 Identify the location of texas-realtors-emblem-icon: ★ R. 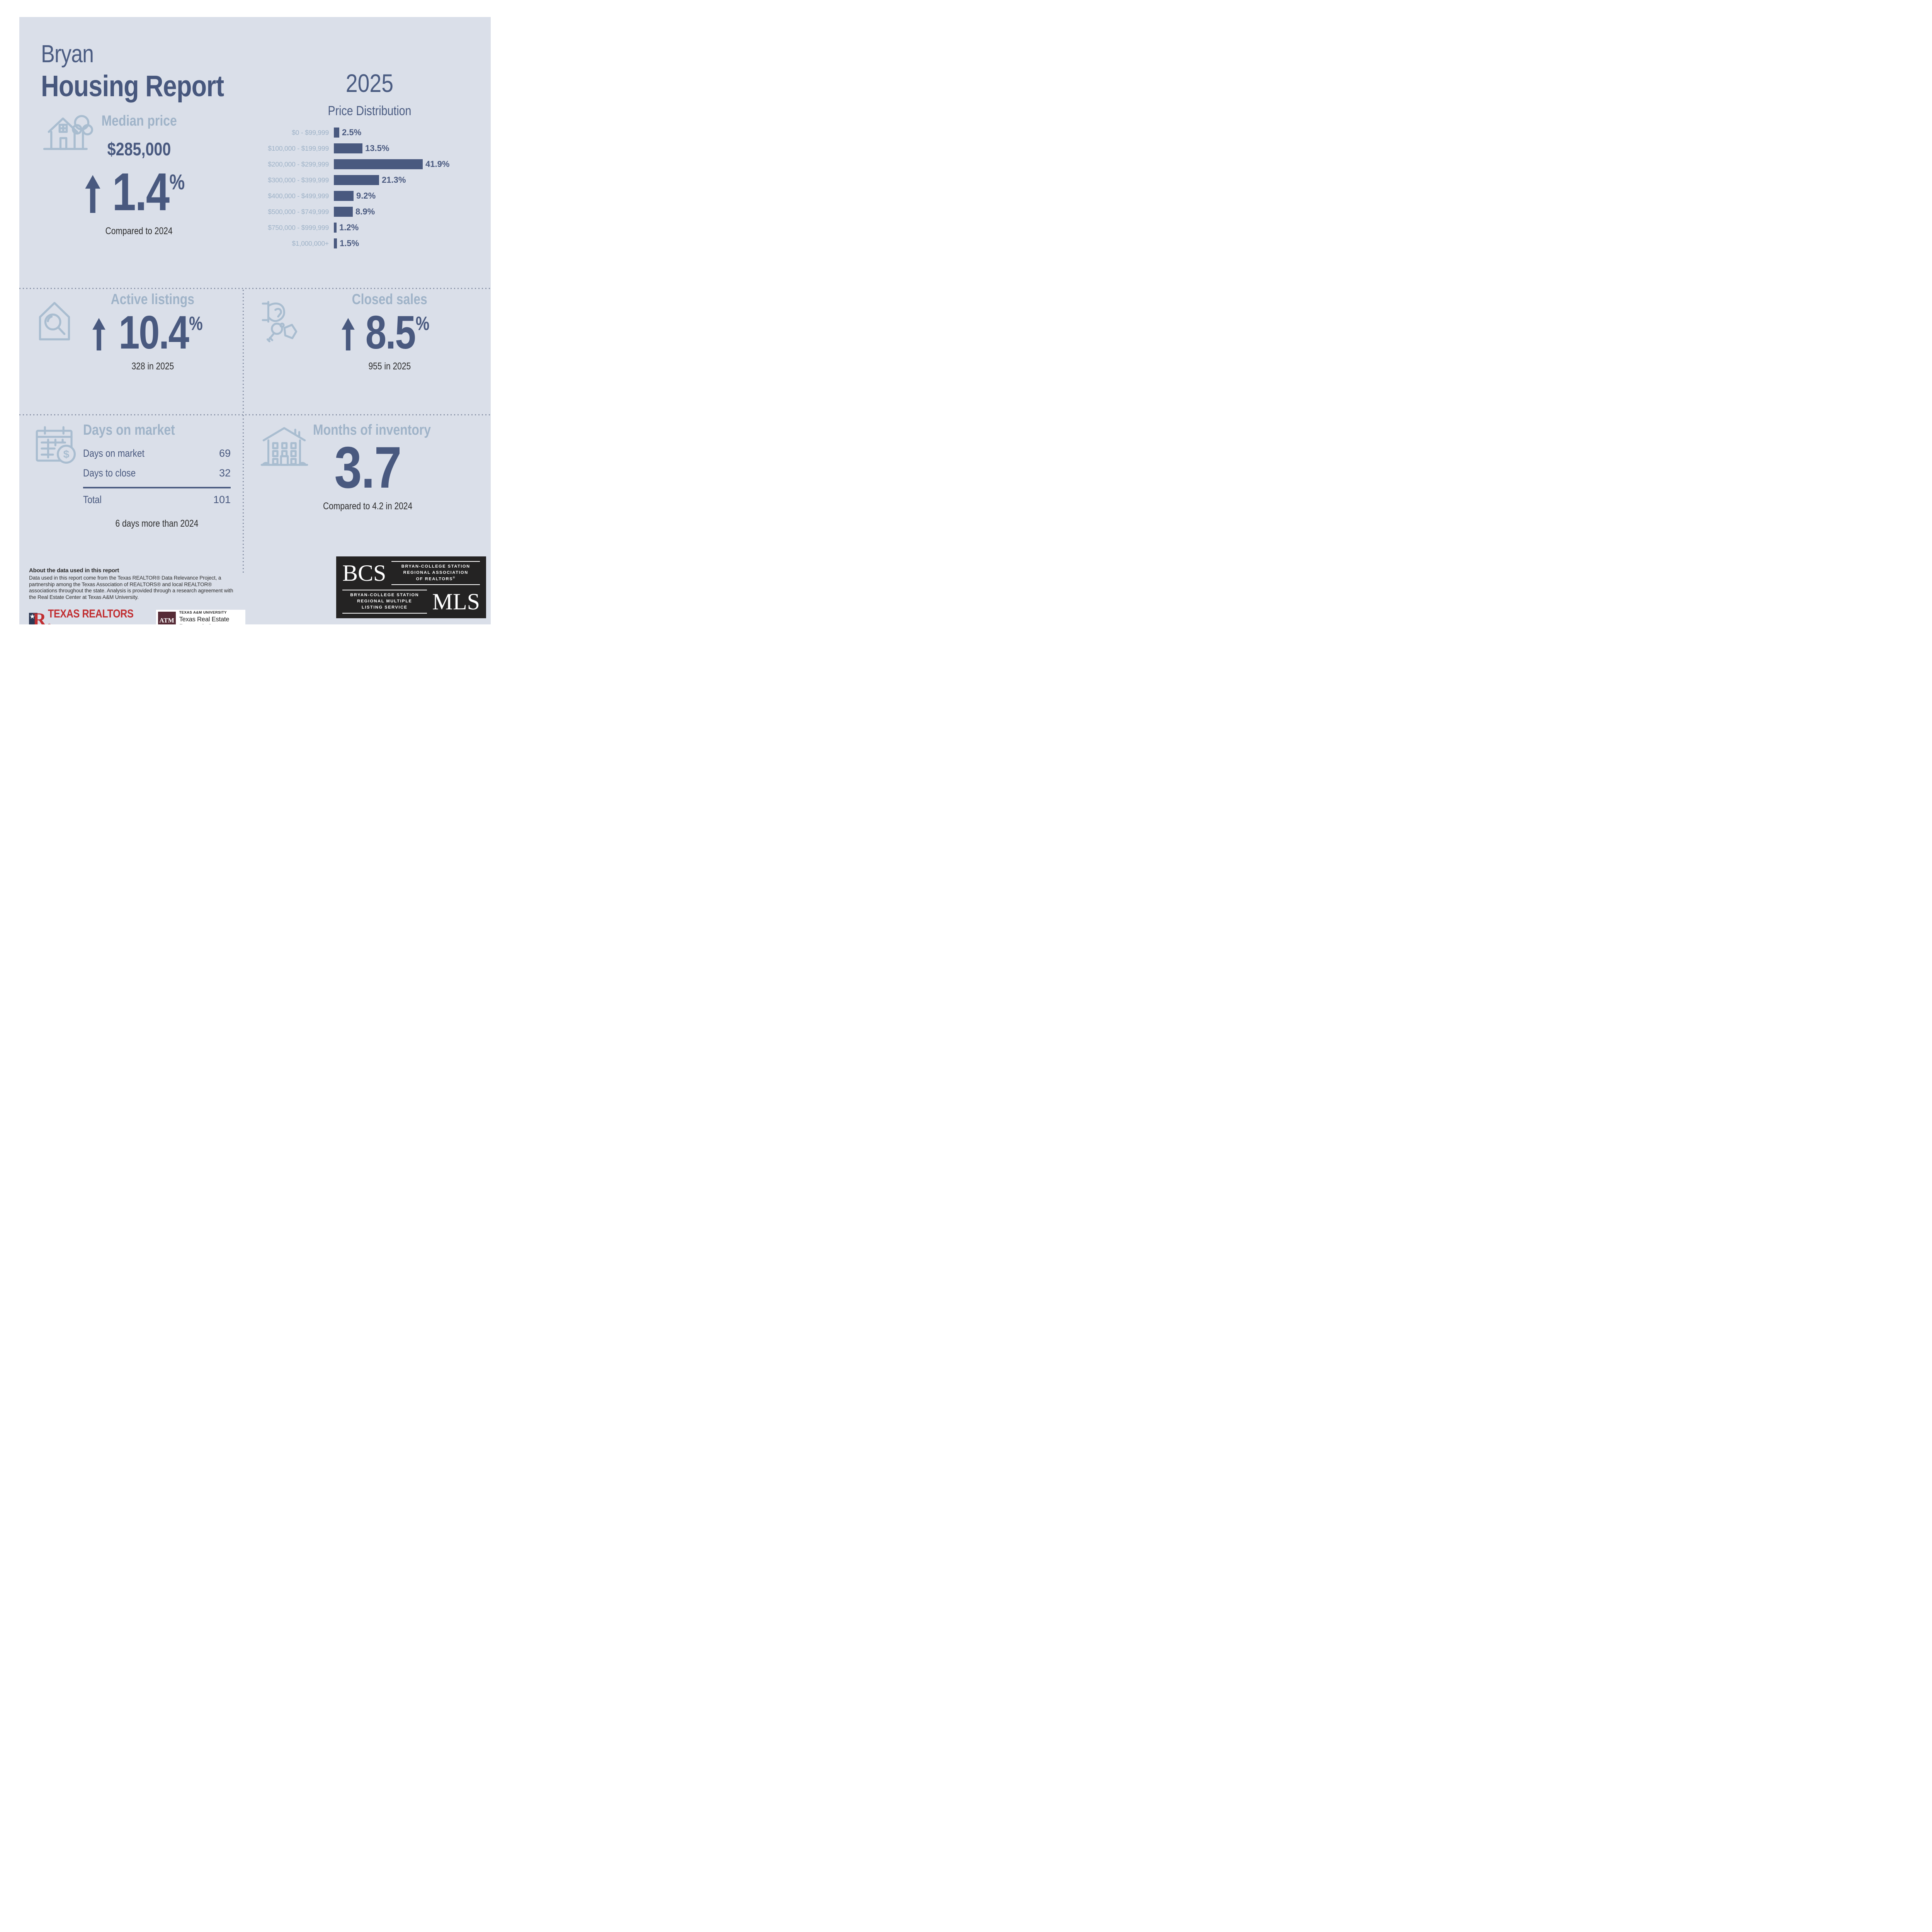
(37, 617).